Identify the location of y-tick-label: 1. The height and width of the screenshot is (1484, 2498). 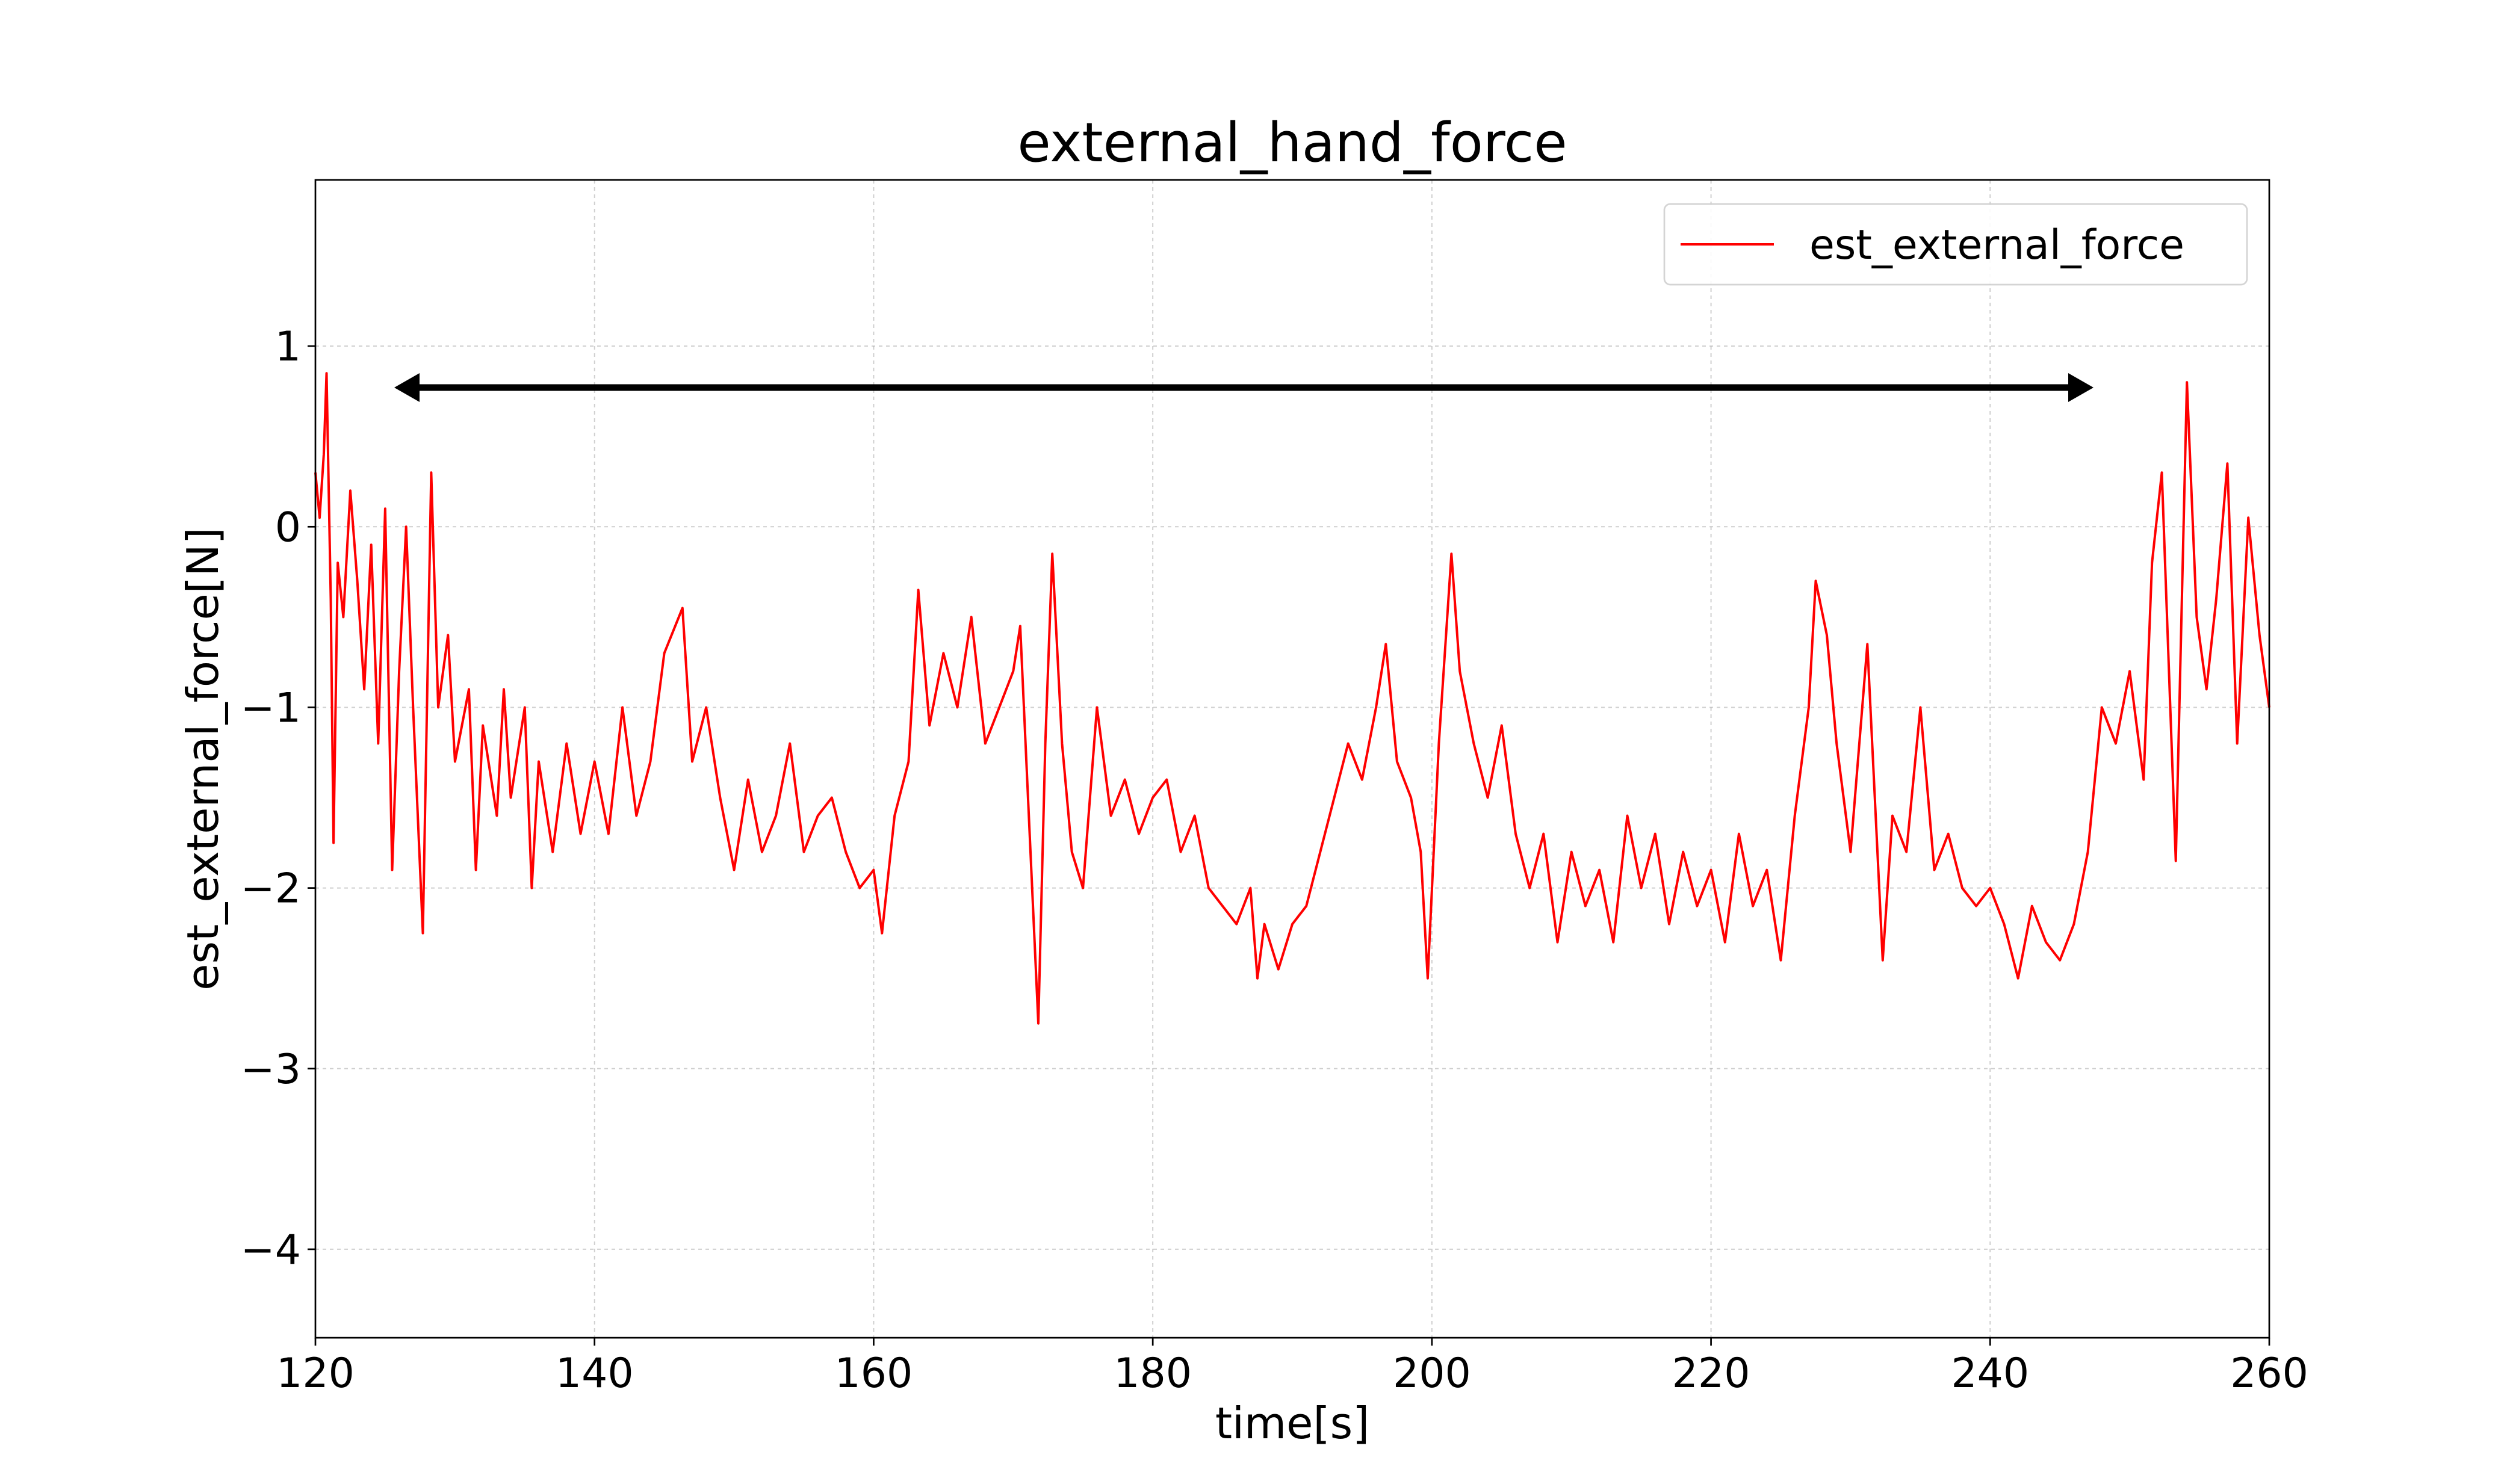
(288, 347).